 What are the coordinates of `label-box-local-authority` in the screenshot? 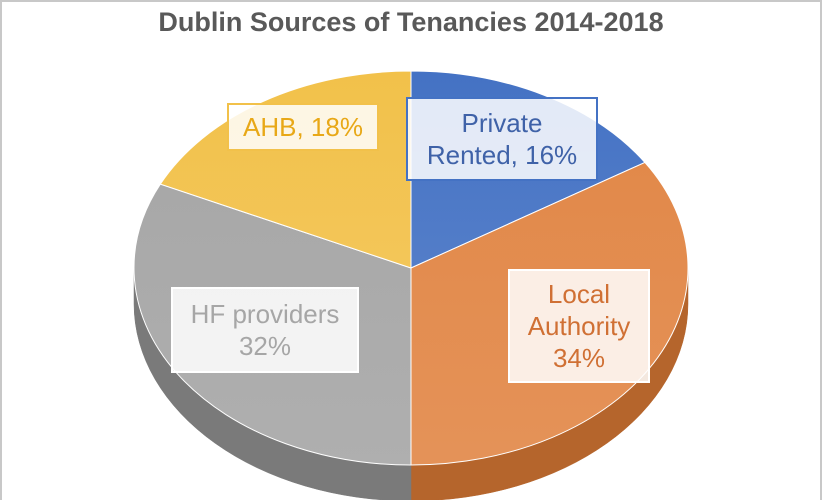 It's located at (579, 326).